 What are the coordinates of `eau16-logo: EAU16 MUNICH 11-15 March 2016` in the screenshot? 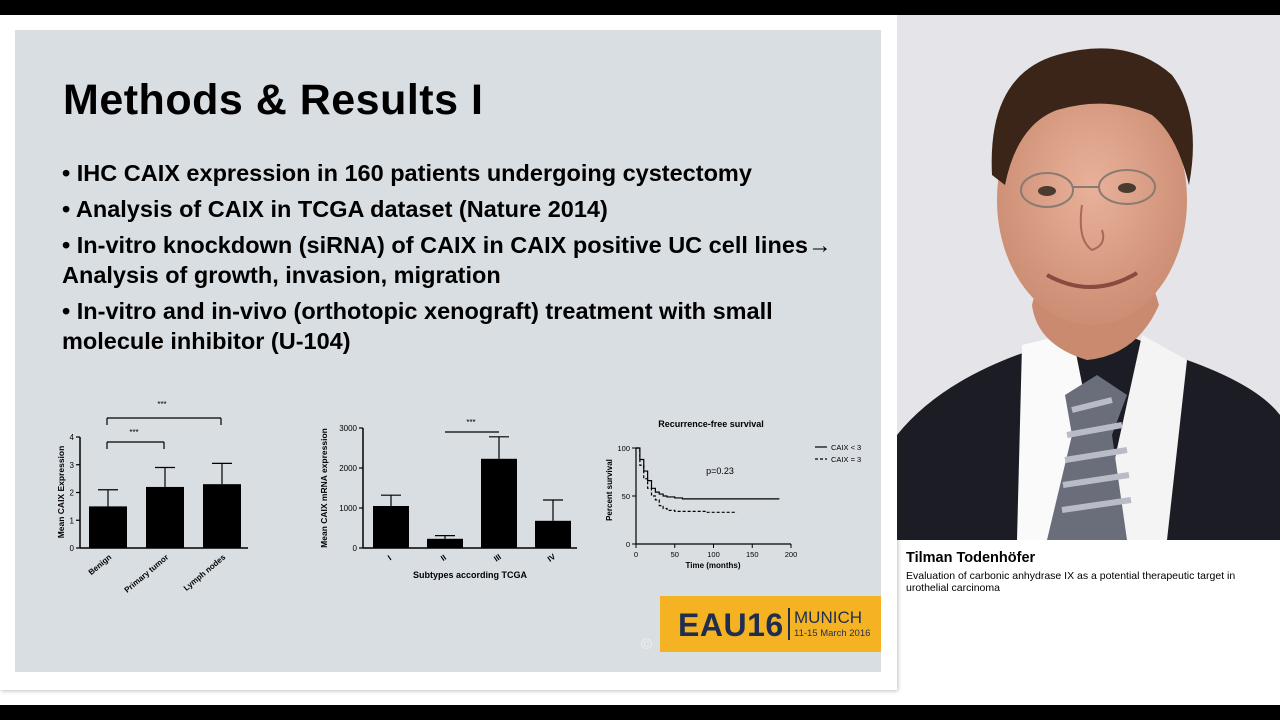 It's located at (770, 624).